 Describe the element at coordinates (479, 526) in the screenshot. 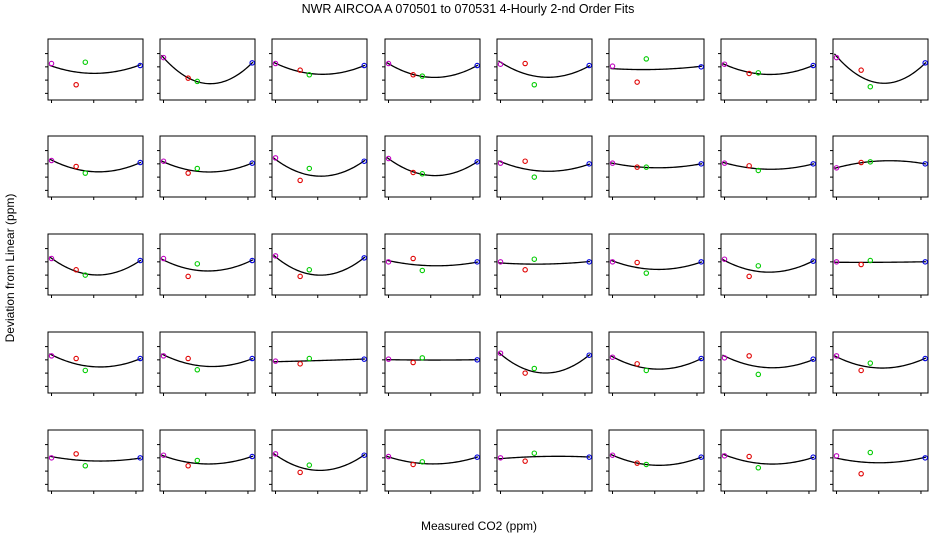

I see `x-axis-label: Measured CO2 (ppm)` at that location.